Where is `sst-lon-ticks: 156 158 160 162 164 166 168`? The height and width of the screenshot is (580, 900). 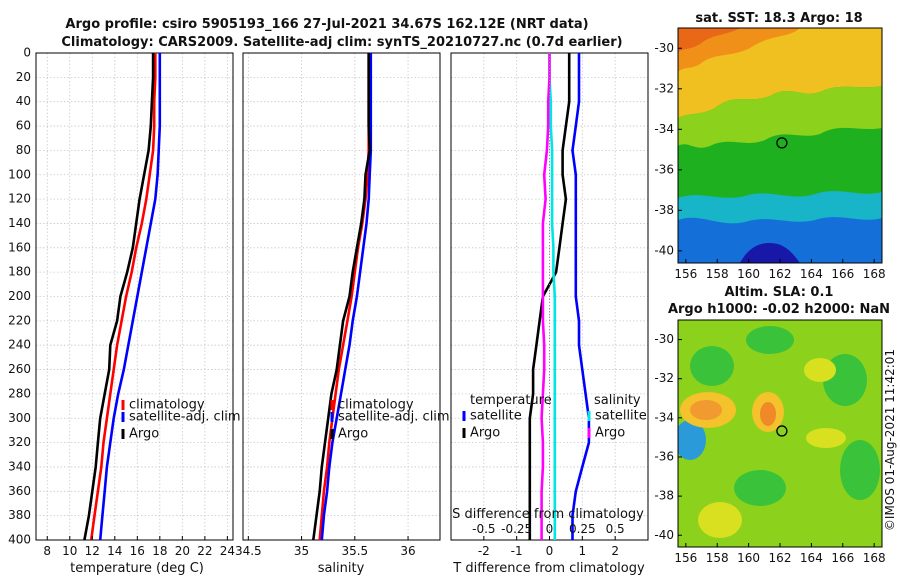 sst-lon-ticks: 156 158 160 162 164 166 168 is located at coordinates (780, 270).